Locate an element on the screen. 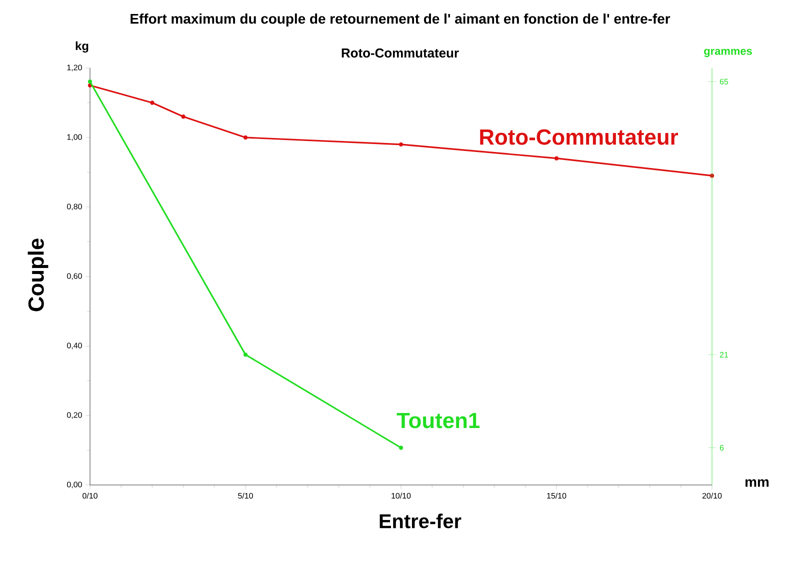 The height and width of the screenshot is (565, 800). chart-subtitle: Roto-Commutateur is located at coordinates (400, 53).